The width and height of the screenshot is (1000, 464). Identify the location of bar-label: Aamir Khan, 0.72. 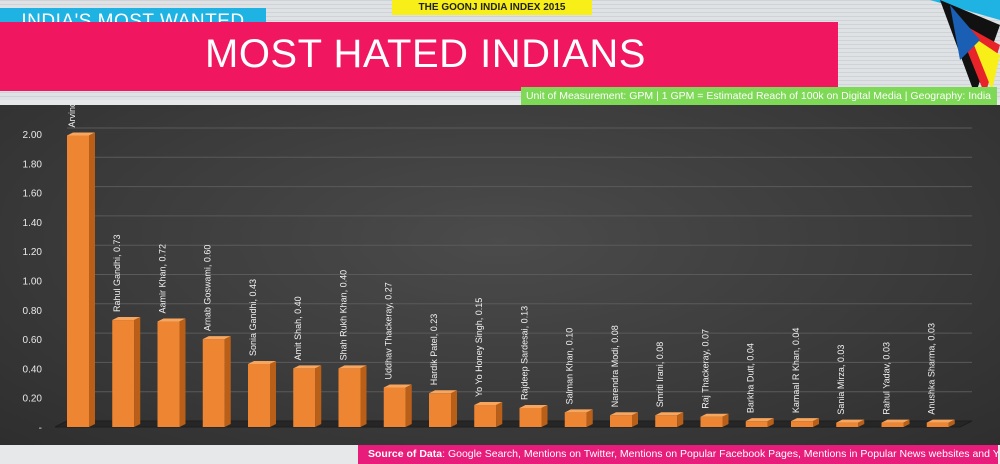
(163, 279).